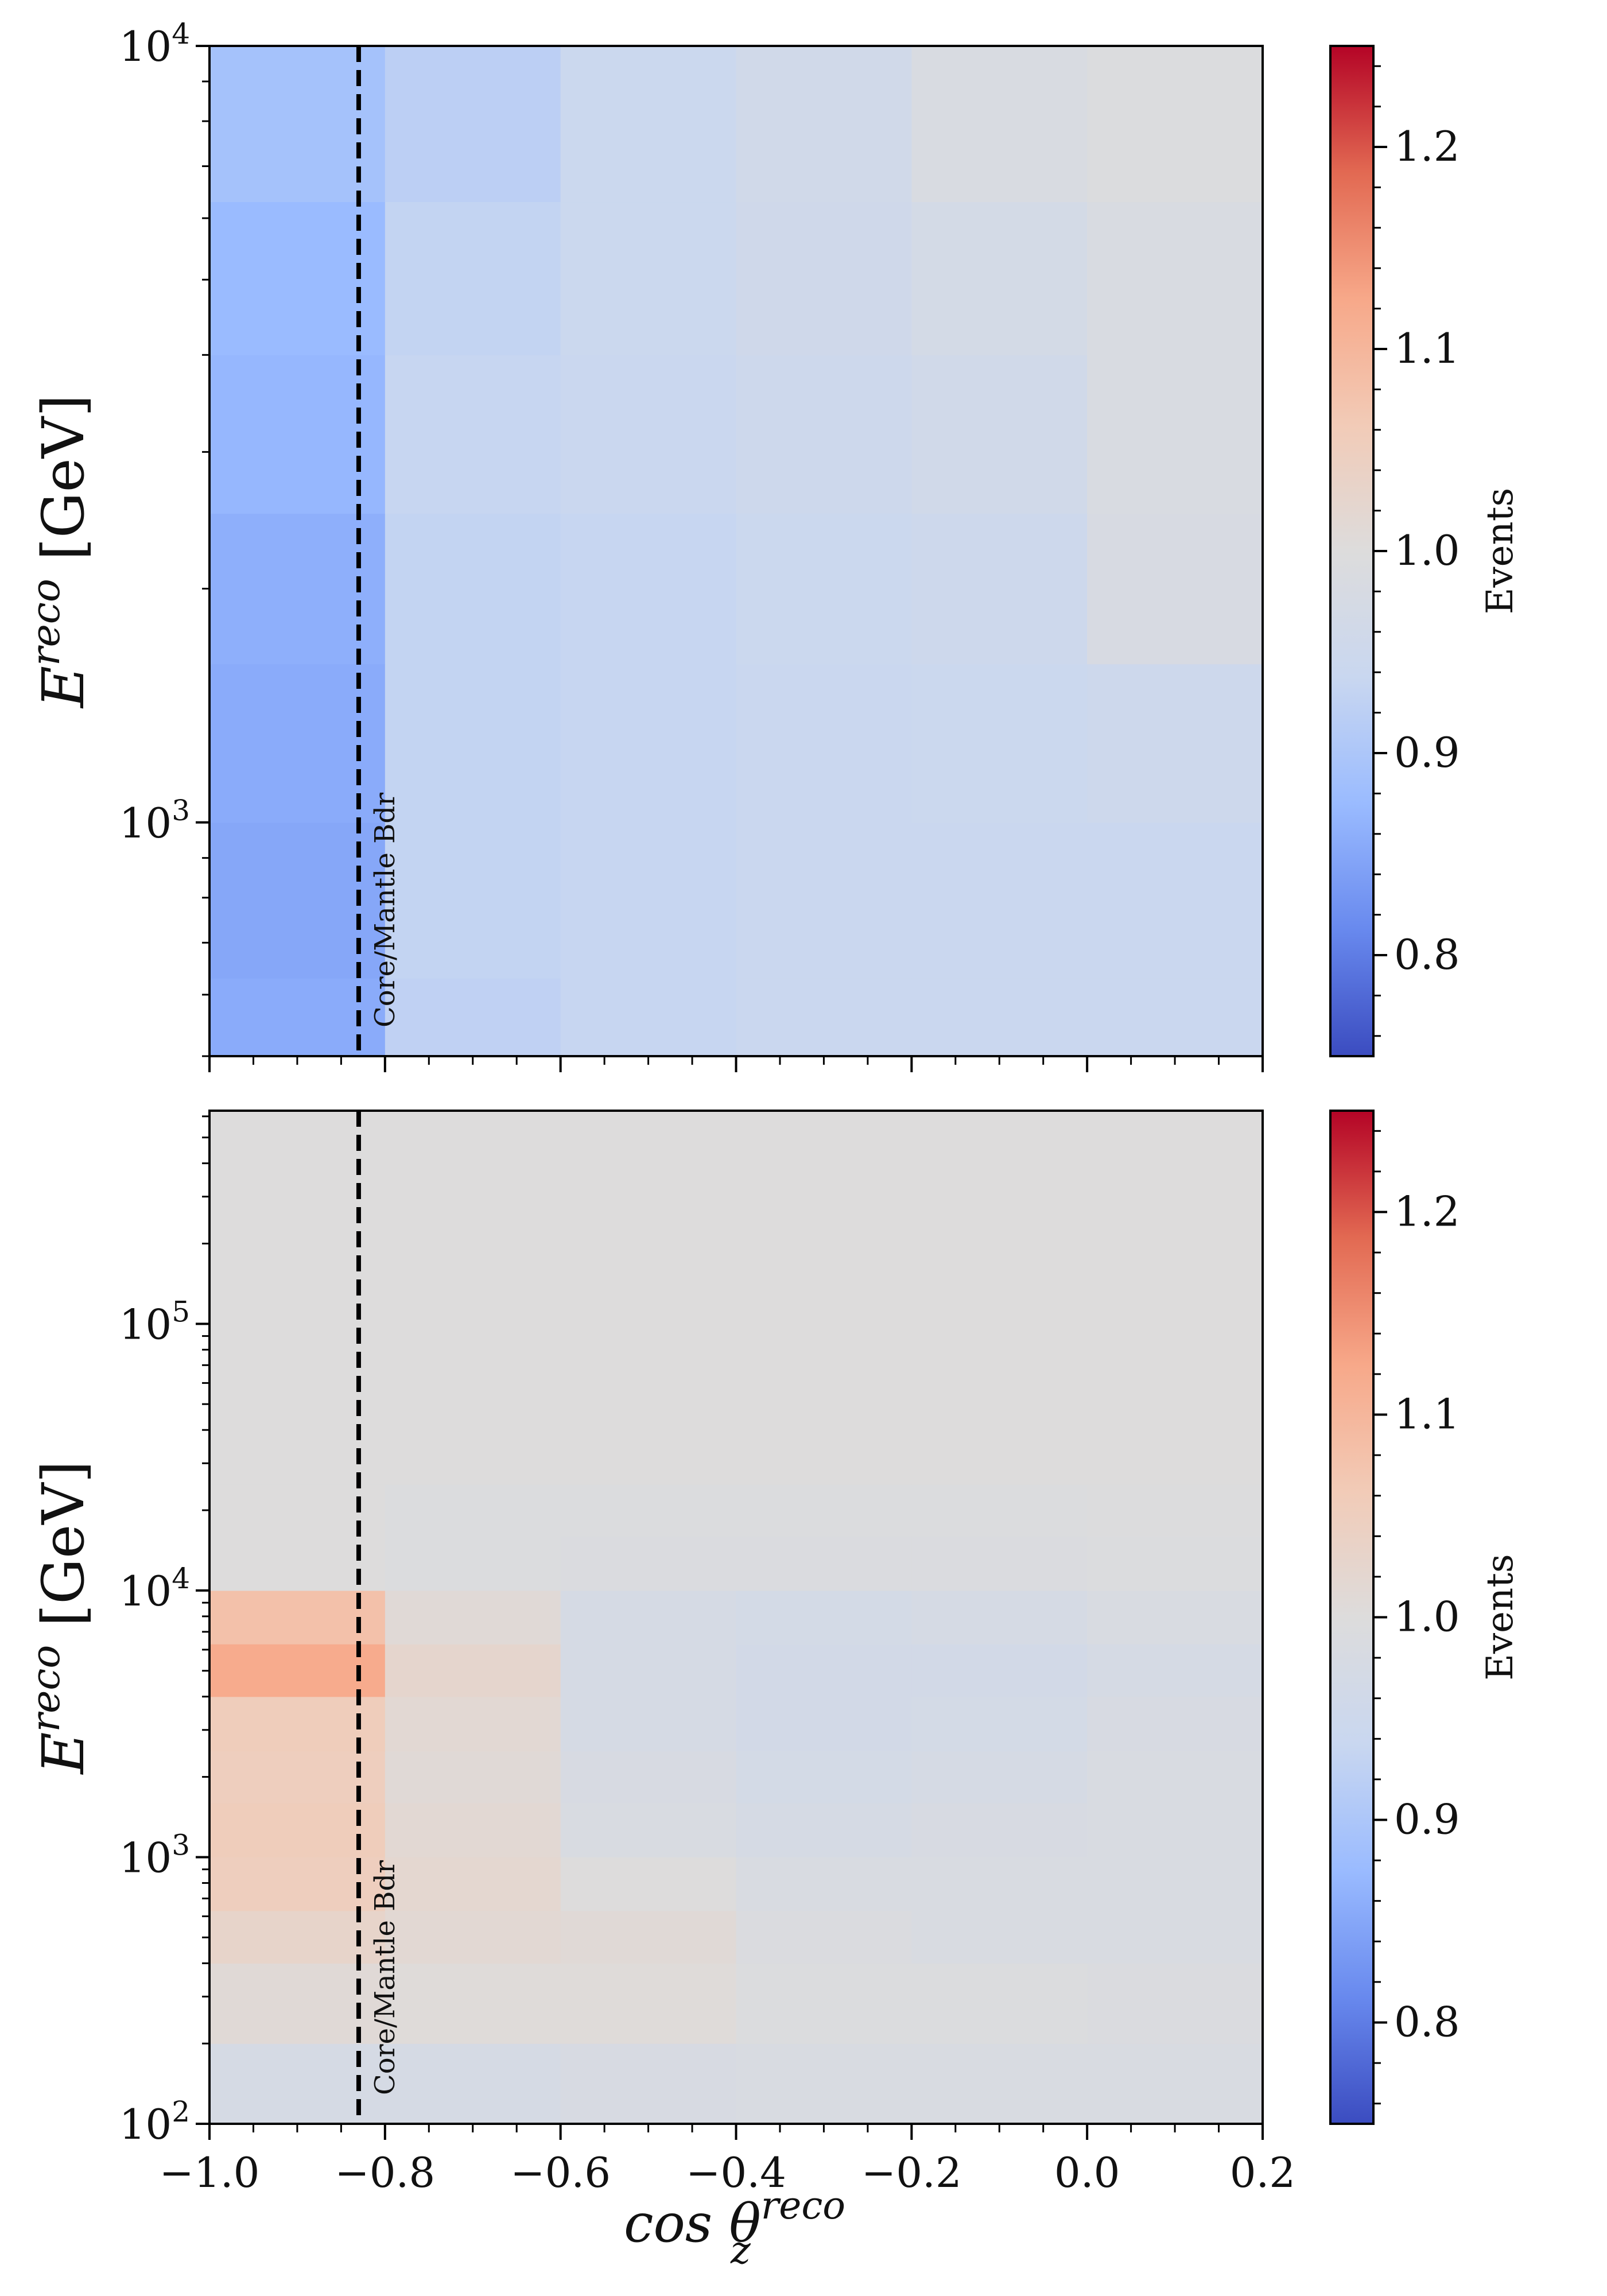 The width and height of the screenshot is (1607, 2296). What do you see at coordinates (1352, 551) in the screenshot?
I see `colorbar-gradient-bar` at bounding box center [1352, 551].